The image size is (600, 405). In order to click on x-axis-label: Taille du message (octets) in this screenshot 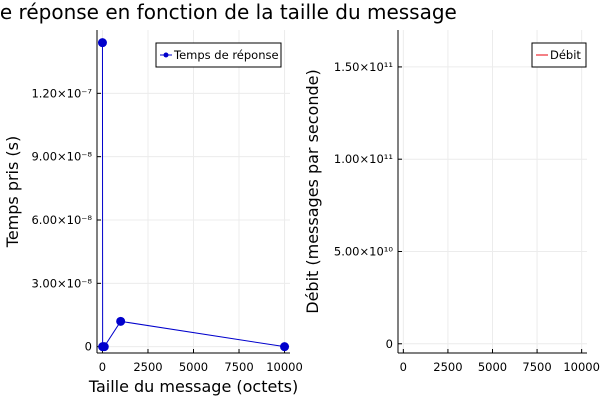, I will do `click(193, 386)`.